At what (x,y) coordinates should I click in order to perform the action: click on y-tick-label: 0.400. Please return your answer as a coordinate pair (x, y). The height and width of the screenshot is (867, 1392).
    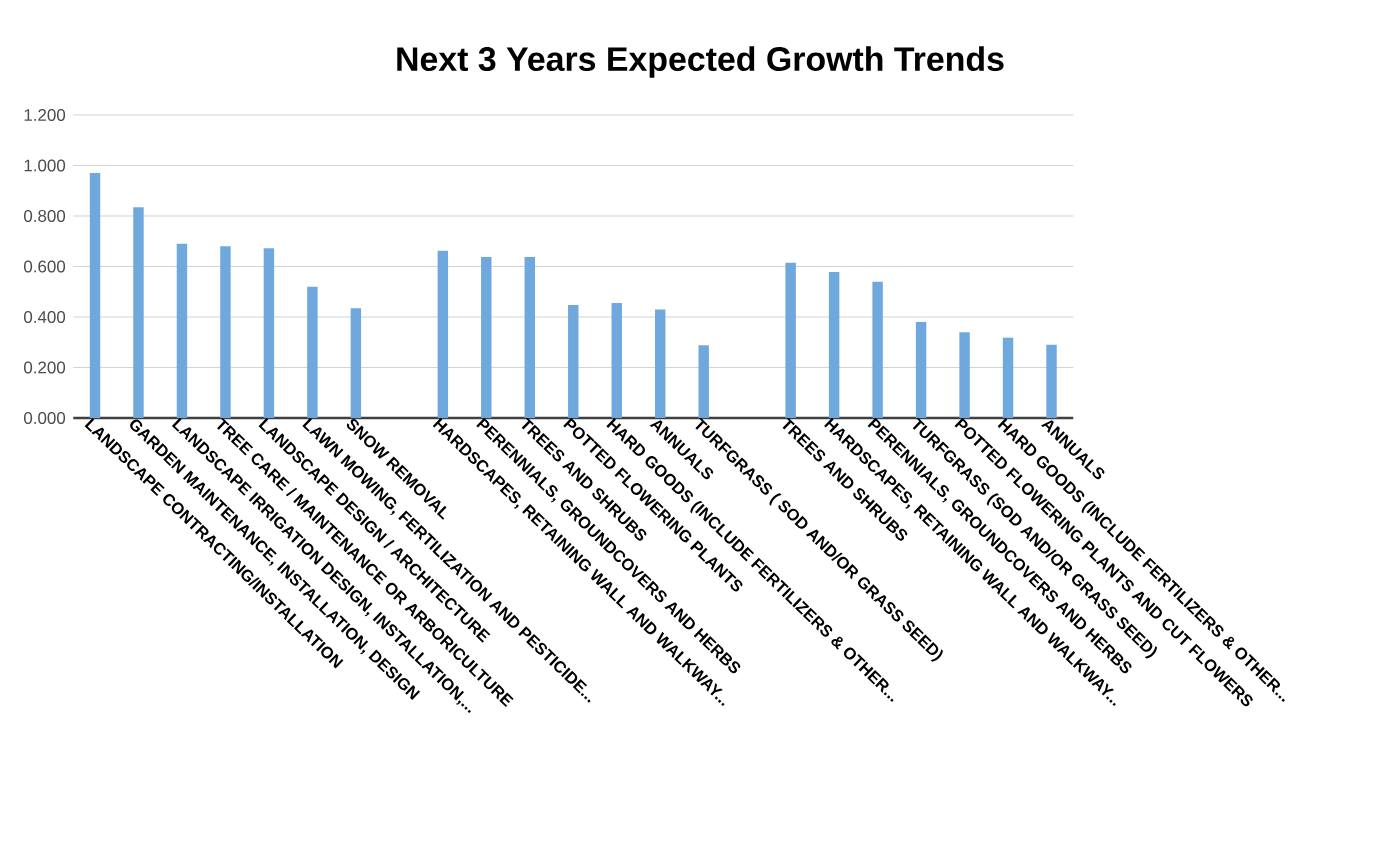
    Looking at the image, I should click on (45, 316).